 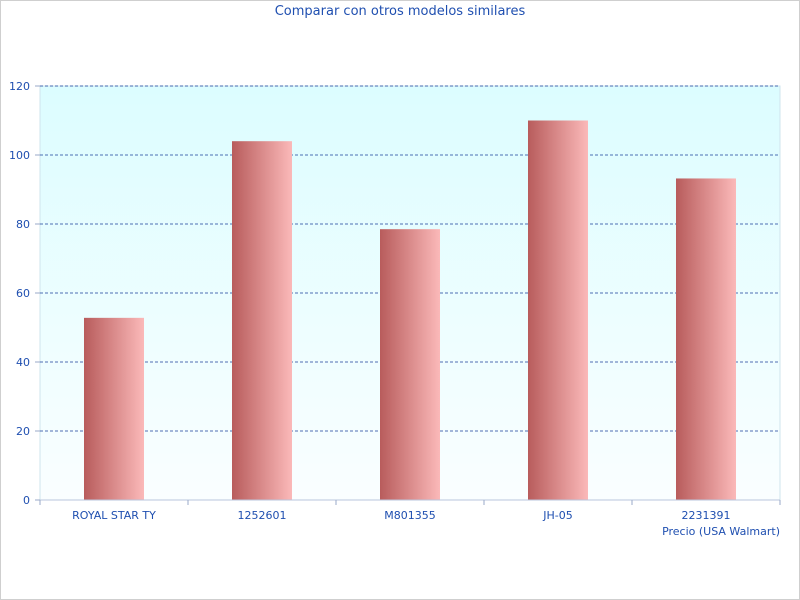 What do you see at coordinates (23, 431) in the screenshot?
I see `y-tick-label: 20` at bounding box center [23, 431].